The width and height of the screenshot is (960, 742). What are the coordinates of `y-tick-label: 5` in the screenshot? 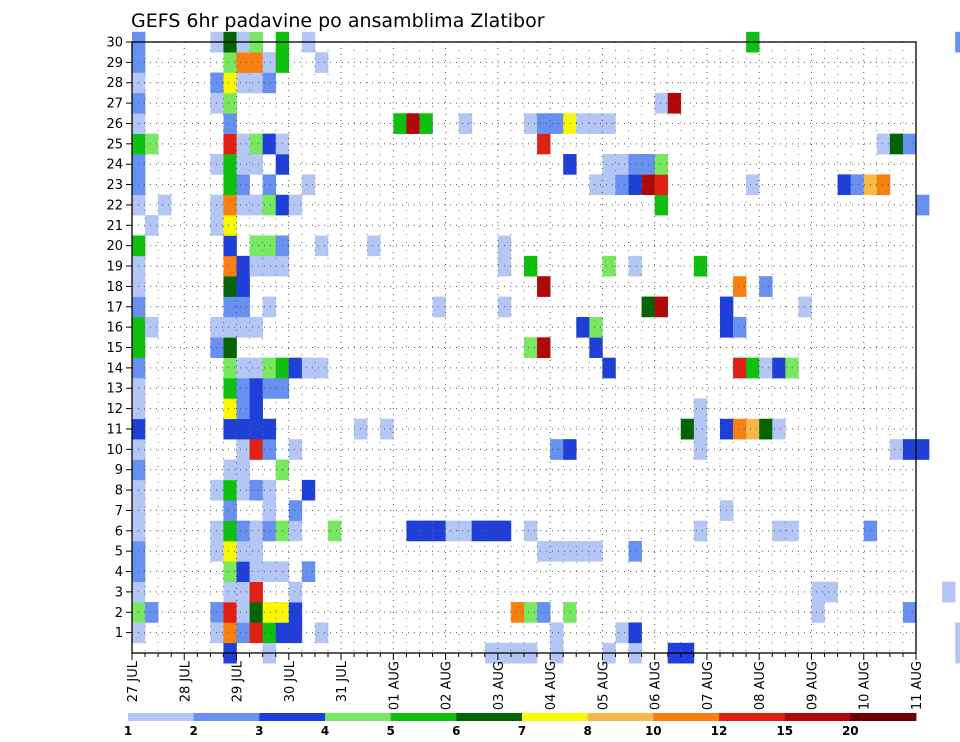 It's located at (119, 552).